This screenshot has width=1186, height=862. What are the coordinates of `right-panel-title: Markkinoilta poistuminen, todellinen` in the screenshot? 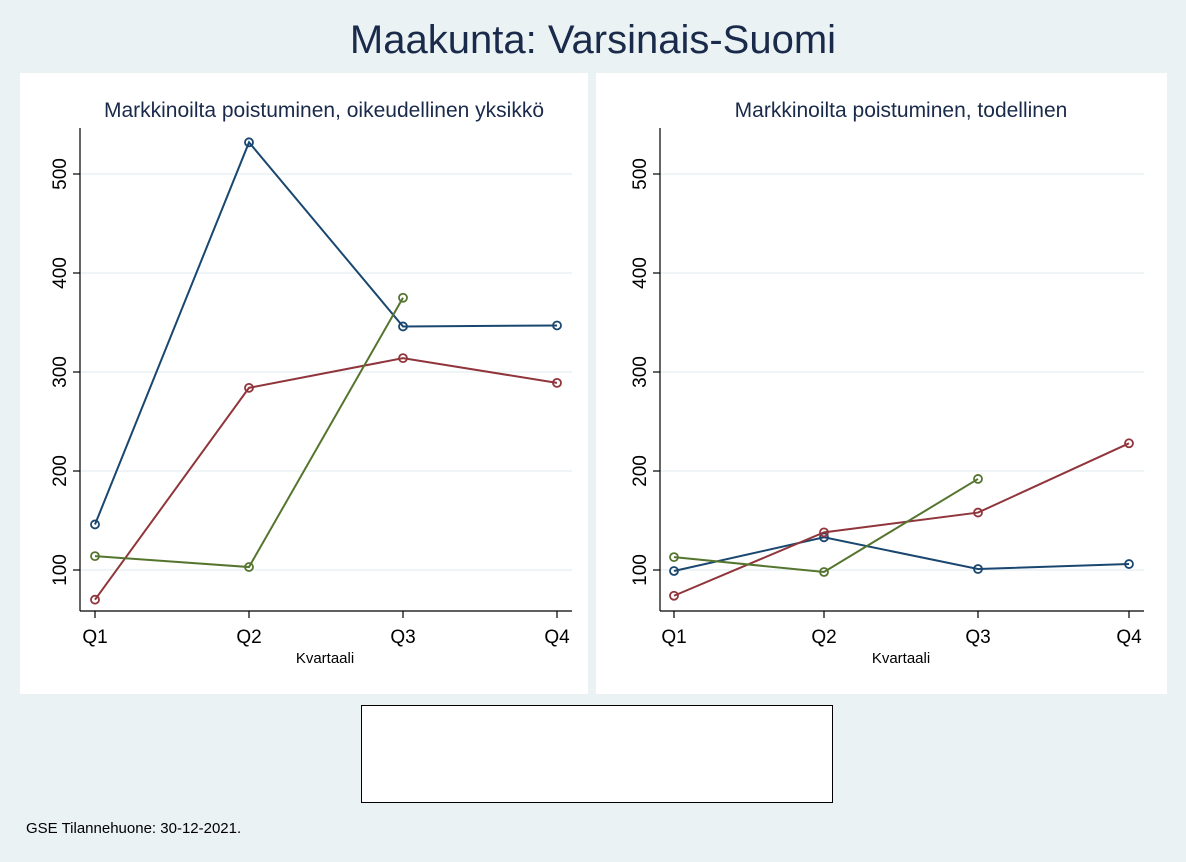 It's located at (901, 110).